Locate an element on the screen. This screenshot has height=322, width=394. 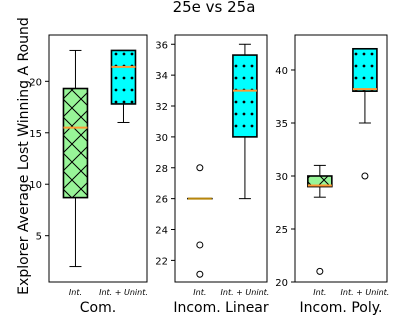
y-tick-label: 35 is located at coordinates (281, 124).